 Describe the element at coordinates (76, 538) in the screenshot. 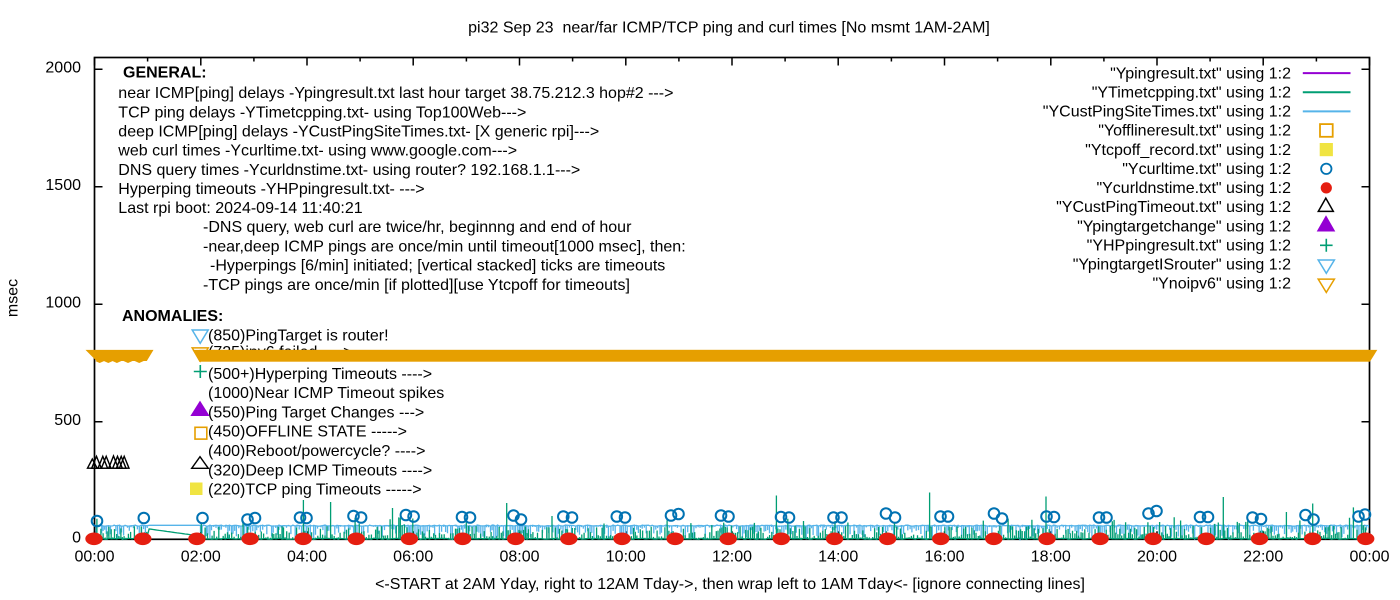

I see `svg-text: 0` at that location.